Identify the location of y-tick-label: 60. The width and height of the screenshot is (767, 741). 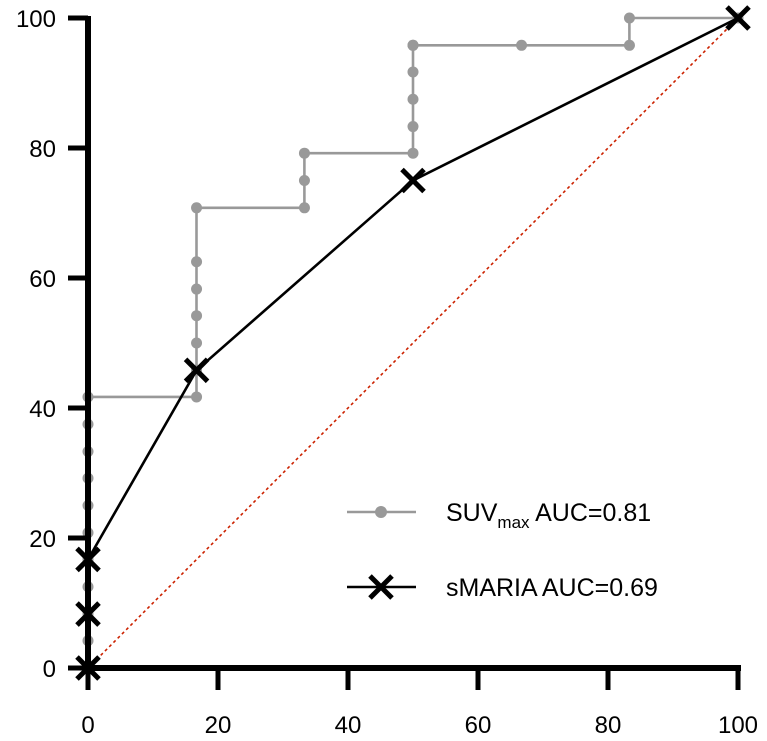
(42, 279).